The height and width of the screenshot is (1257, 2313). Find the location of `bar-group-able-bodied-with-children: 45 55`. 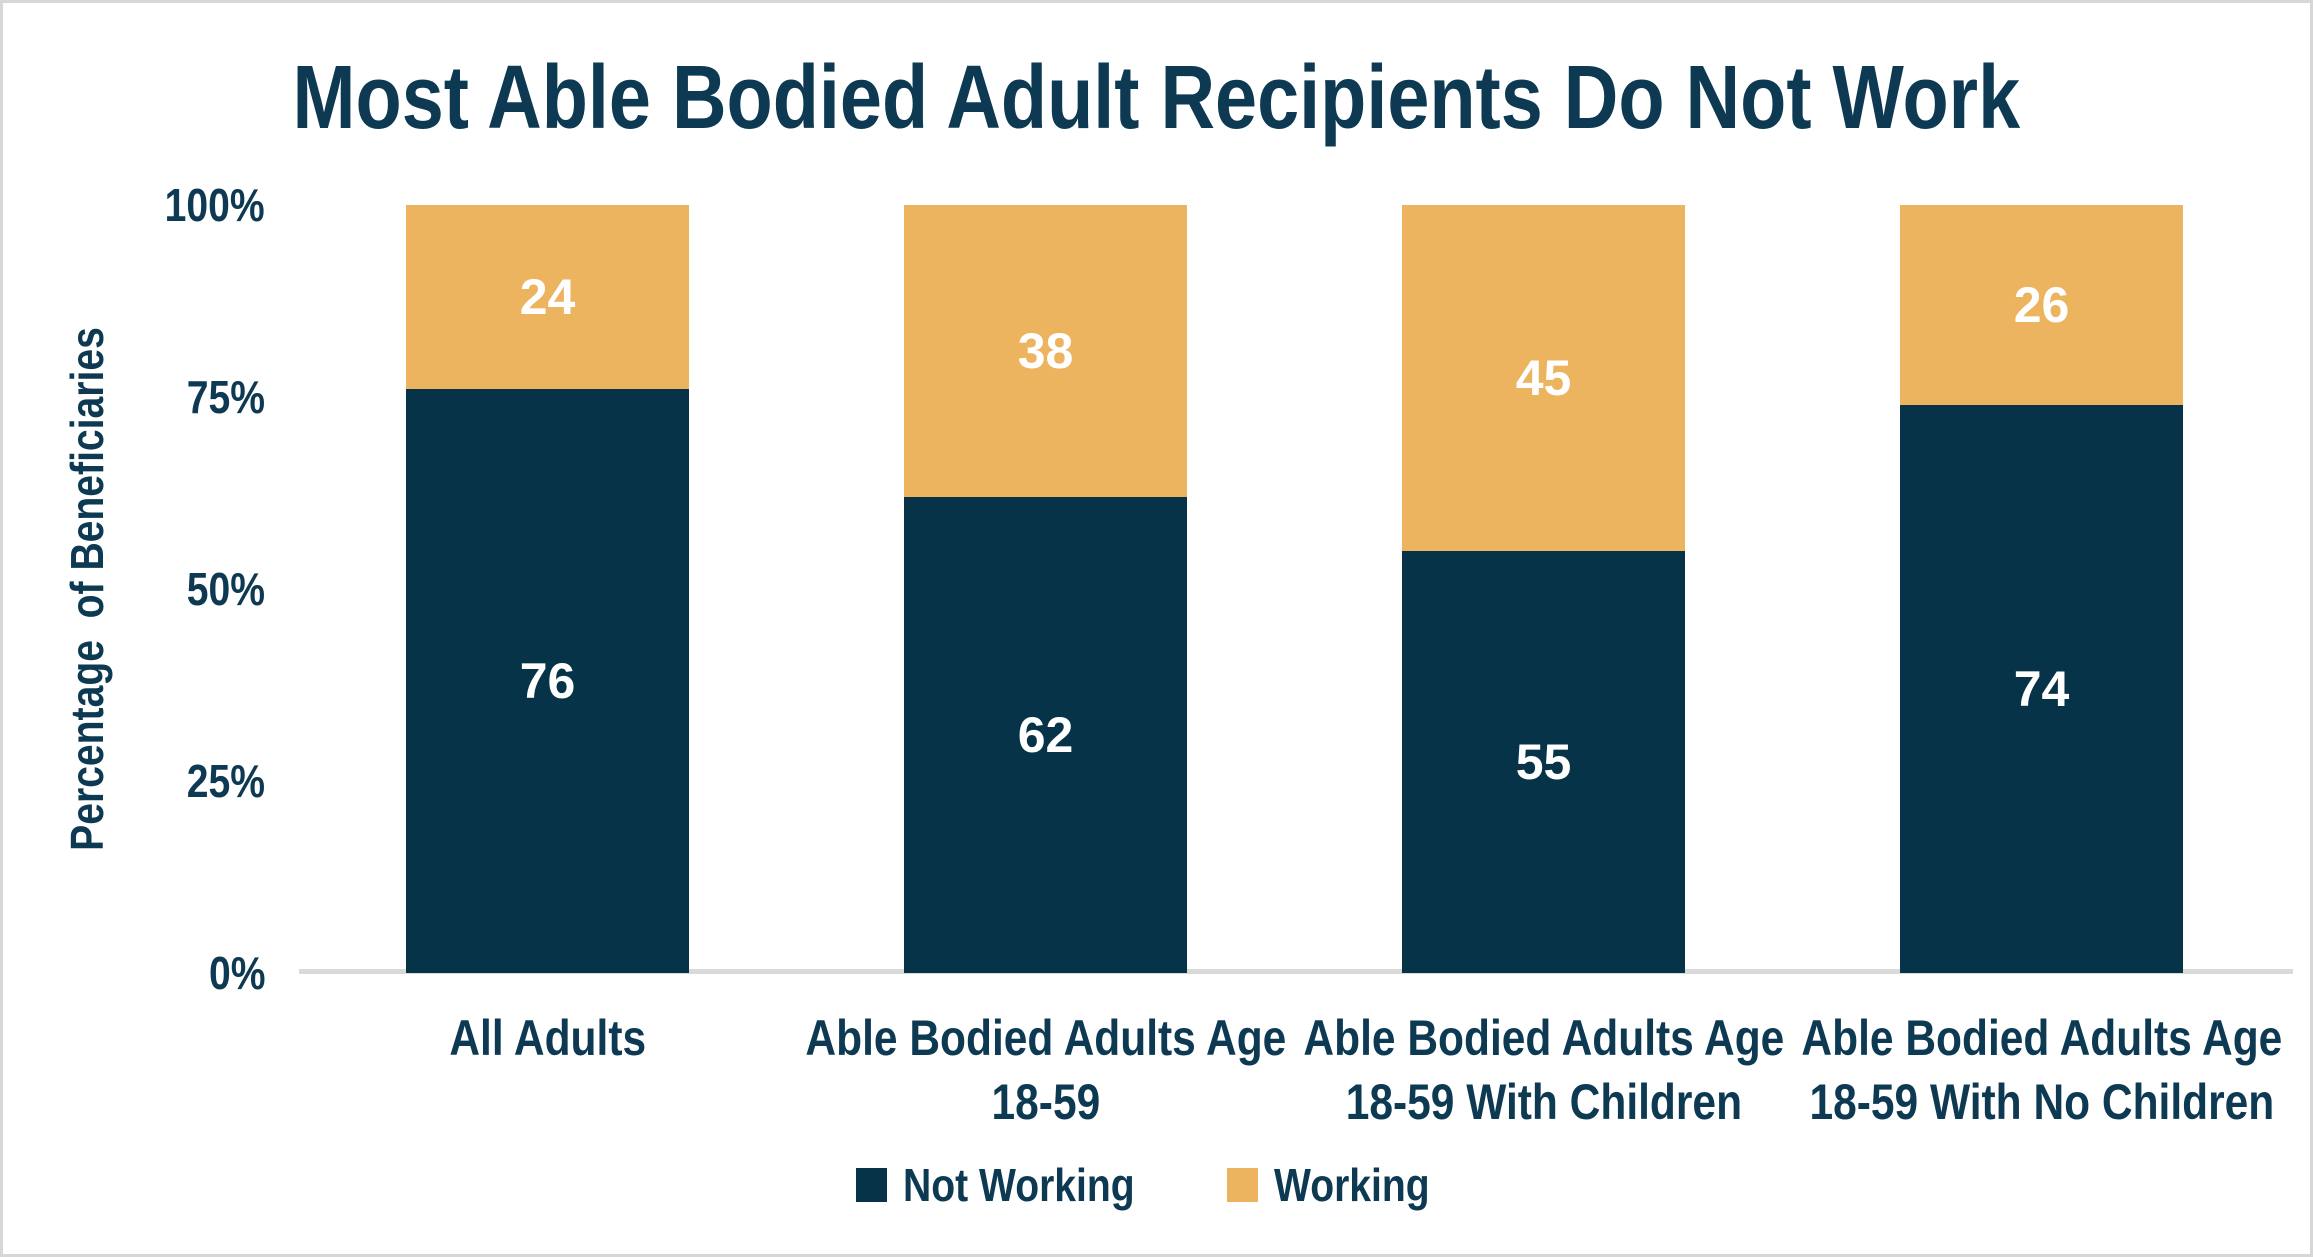

bar-group-able-bodied-with-children: 45 55 is located at coordinates (1543, 589).